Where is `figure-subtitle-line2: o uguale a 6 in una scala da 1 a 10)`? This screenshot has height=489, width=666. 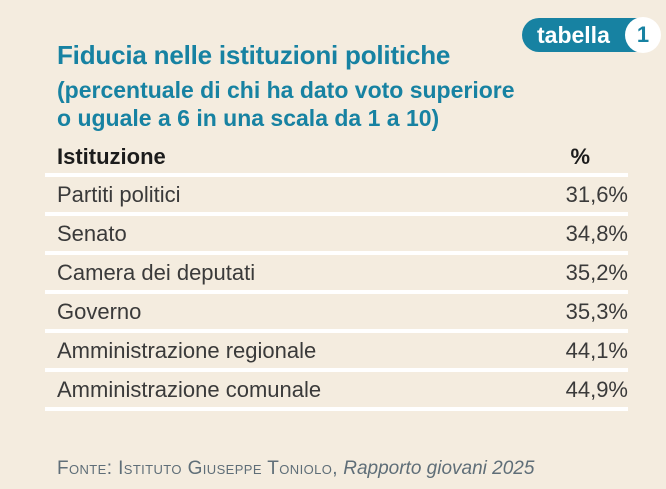 figure-subtitle-line2: o uguale a 6 in una scala da 1 a 10) is located at coordinates (248, 118).